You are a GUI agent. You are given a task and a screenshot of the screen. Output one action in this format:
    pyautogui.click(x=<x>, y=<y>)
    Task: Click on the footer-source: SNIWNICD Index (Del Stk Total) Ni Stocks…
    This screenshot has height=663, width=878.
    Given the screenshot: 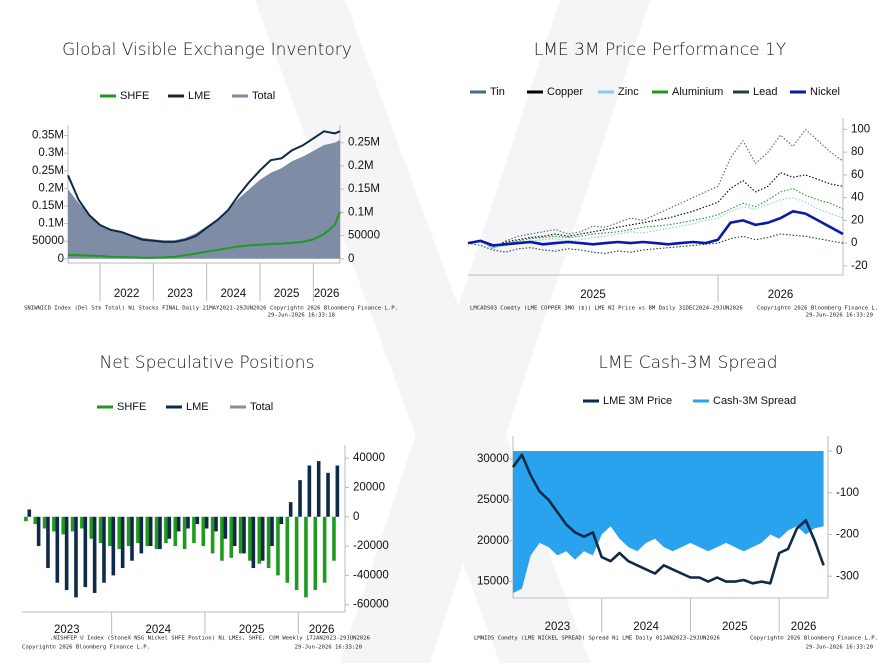 What is the action you would take?
    pyautogui.click(x=145, y=309)
    